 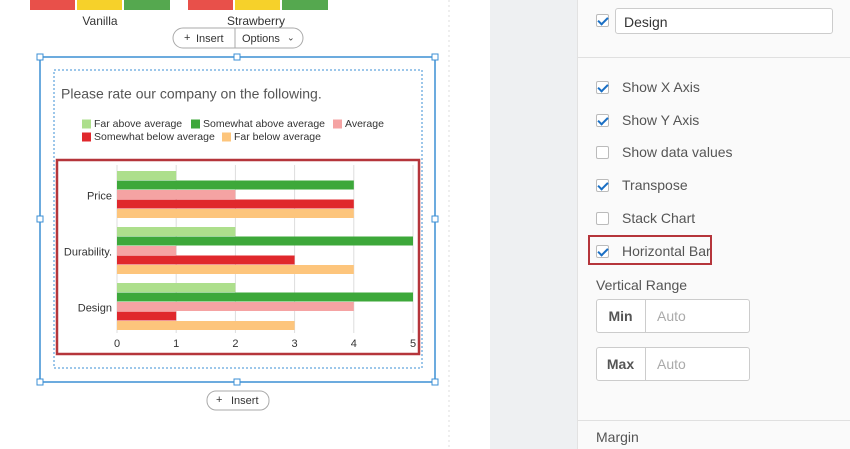 I want to click on option-label: Horizontal Bar, so click(x=666, y=250).